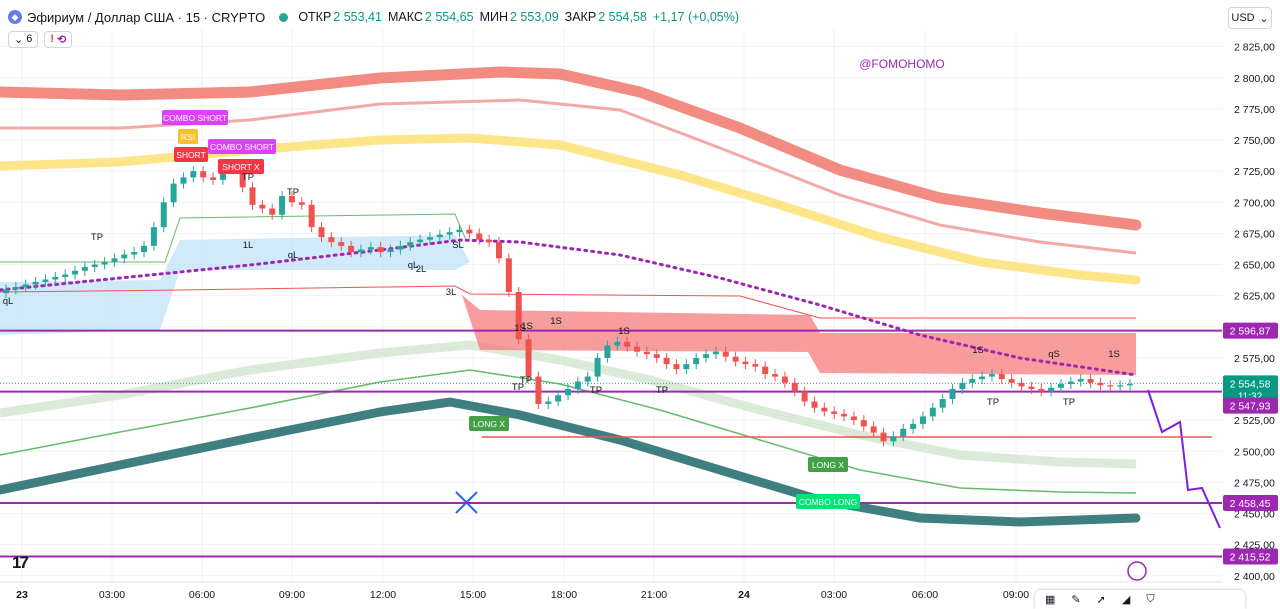 The width and height of the screenshot is (1280, 609). What do you see at coordinates (1250, 18) in the screenshot?
I see `currency-selector: USD ⌄` at bounding box center [1250, 18].